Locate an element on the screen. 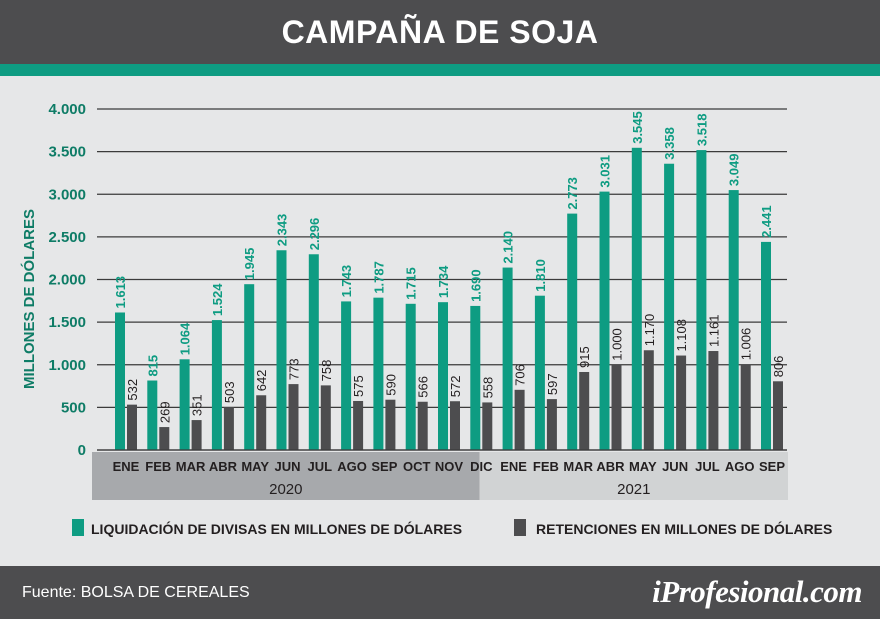 This screenshot has width=880, height=619. chart-title: CAMPAÑA DE SOJA is located at coordinates (440, 31).